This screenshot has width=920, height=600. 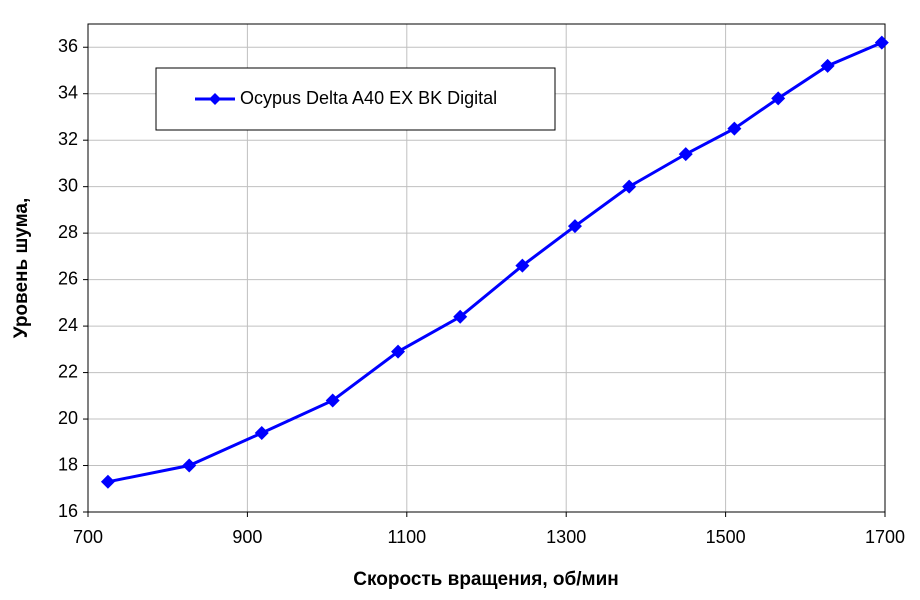 I want to click on x-tick-label: 1500, so click(x=726, y=537).